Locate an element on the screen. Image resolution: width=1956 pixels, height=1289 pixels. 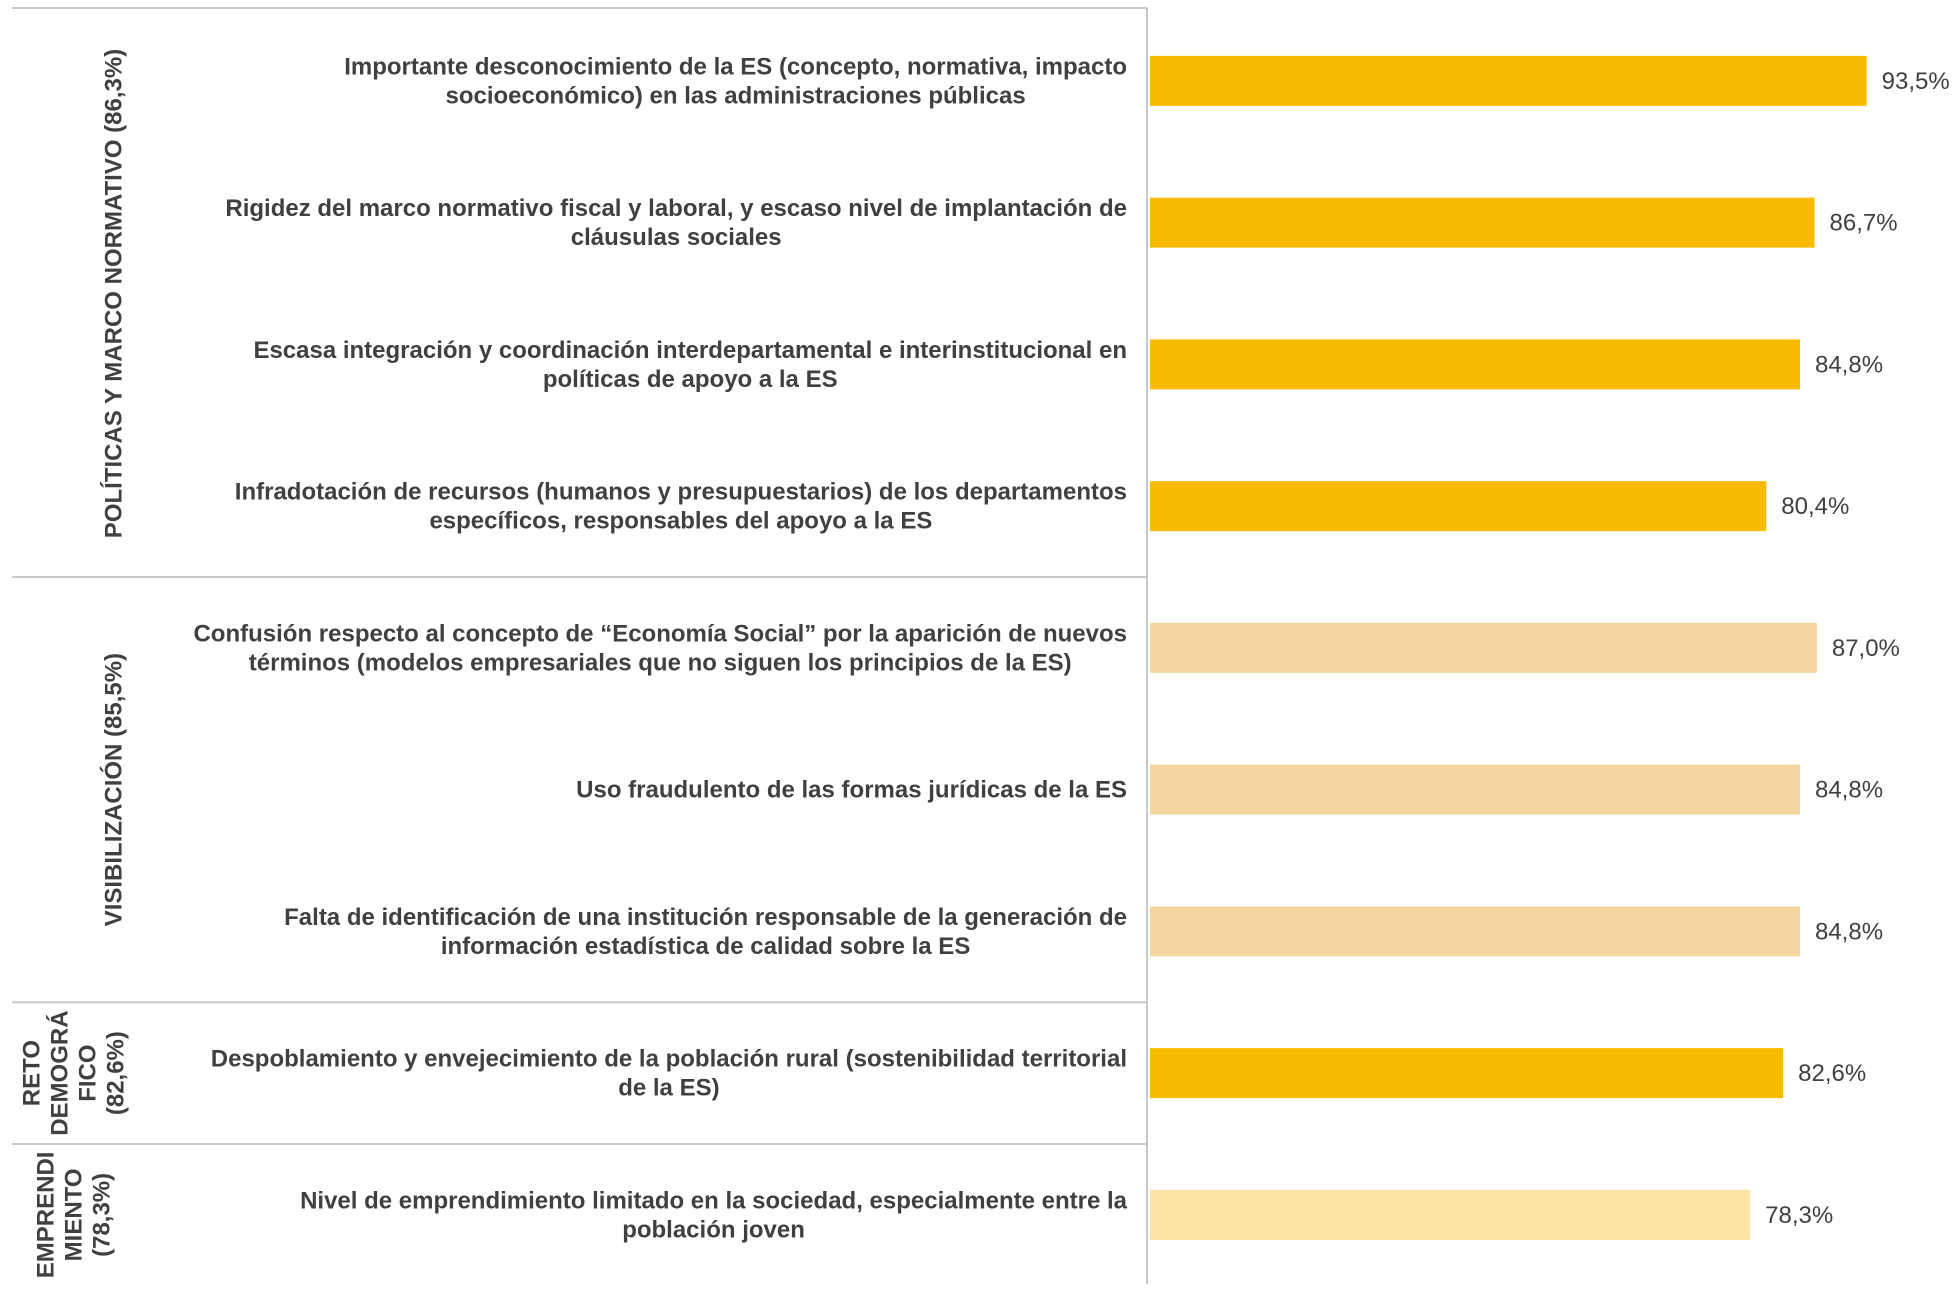
value-label: 93,5% is located at coordinates (1916, 81).